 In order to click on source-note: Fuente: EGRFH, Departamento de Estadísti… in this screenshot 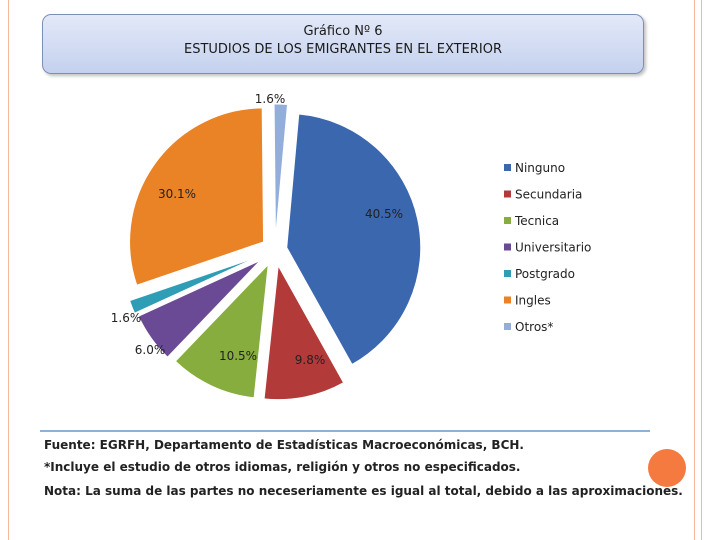, I will do `click(284, 445)`.